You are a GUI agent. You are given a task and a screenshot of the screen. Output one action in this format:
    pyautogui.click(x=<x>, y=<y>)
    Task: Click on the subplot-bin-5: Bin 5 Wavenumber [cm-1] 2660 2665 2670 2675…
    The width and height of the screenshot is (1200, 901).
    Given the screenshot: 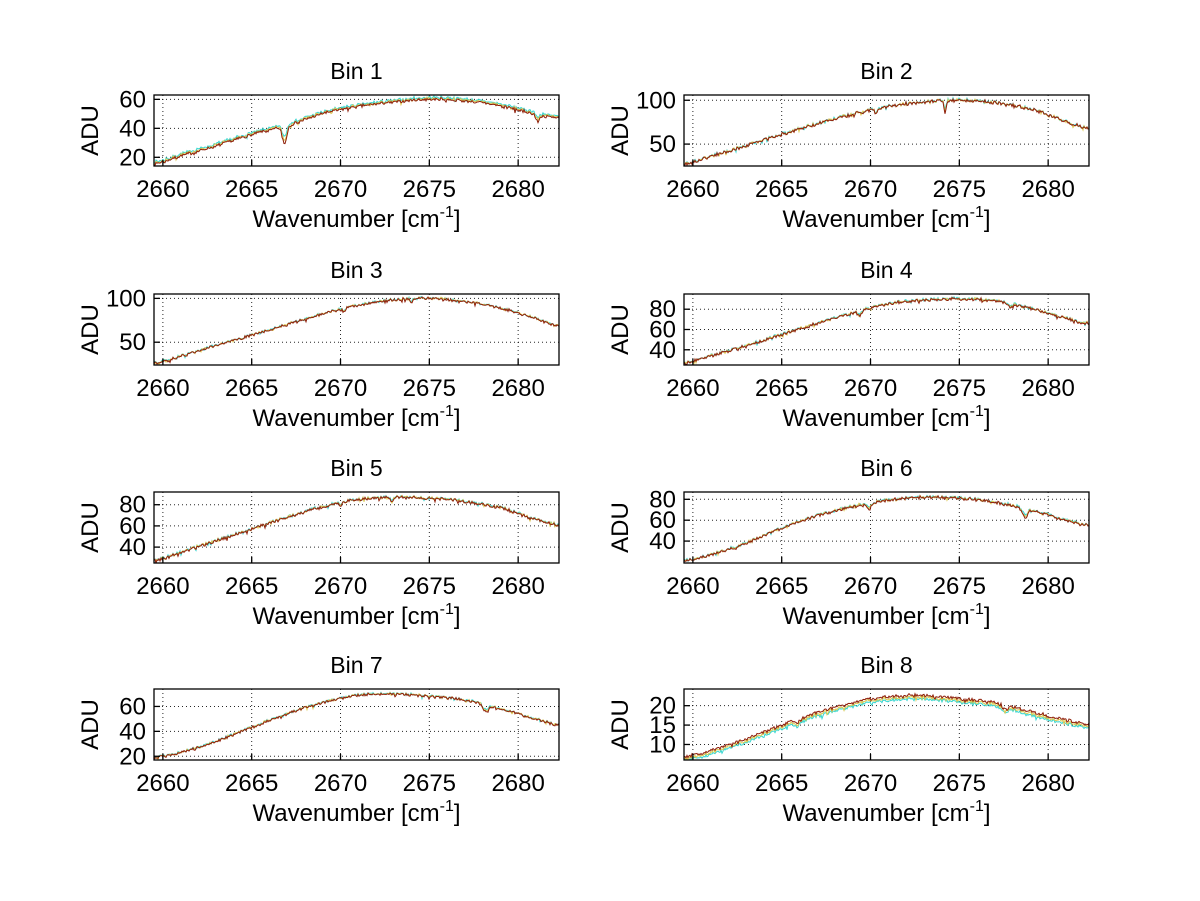 What is the action you would take?
    pyautogui.click(x=318, y=542)
    